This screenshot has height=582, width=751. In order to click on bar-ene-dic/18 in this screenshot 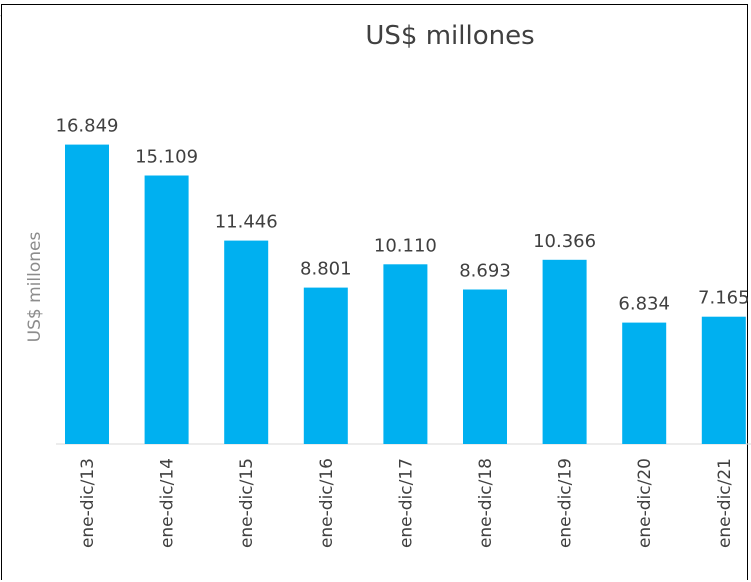, I will do `click(485, 366)`.